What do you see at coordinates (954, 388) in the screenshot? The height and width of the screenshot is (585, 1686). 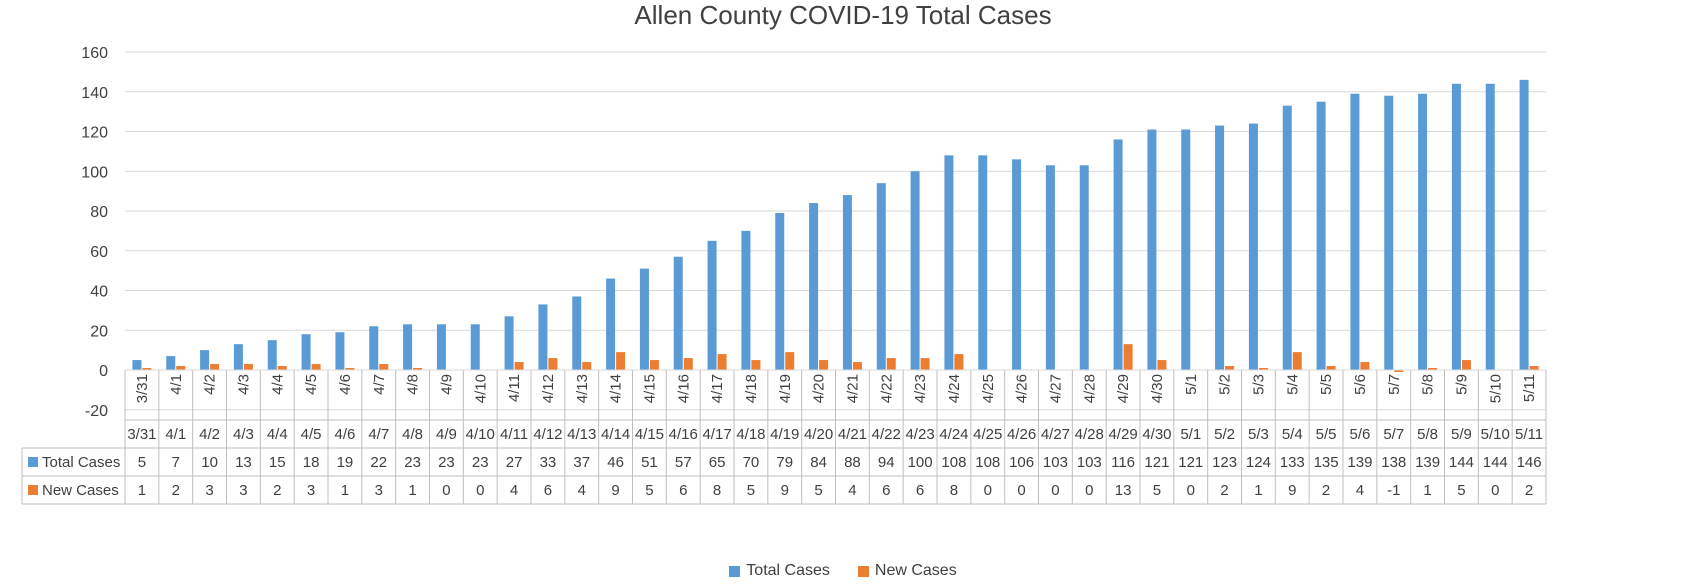 I see `x-tick-label: 4/24` at bounding box center [954, 388].